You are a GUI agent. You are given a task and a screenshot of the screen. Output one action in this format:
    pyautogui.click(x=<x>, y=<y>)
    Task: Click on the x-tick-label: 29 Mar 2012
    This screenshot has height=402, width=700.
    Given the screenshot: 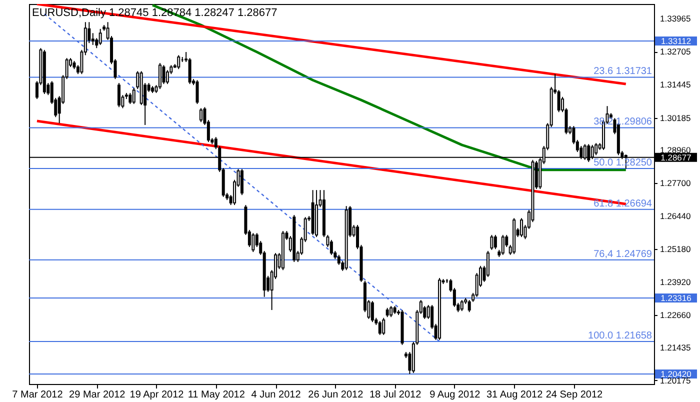 What is the action you would take?
    pyautogui.click(x=97, y=395)
    